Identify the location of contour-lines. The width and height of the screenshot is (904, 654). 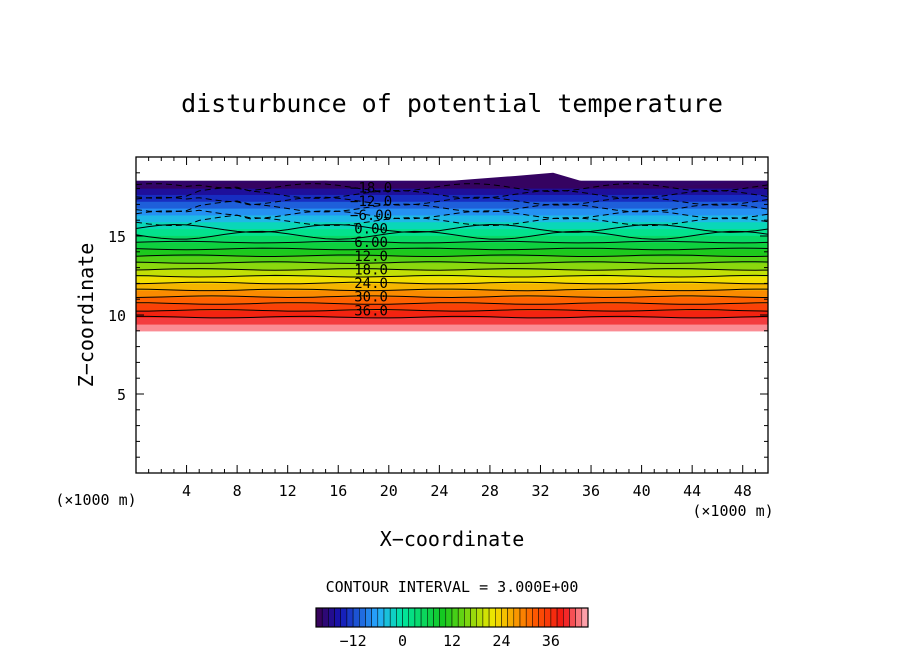
(452, 251).